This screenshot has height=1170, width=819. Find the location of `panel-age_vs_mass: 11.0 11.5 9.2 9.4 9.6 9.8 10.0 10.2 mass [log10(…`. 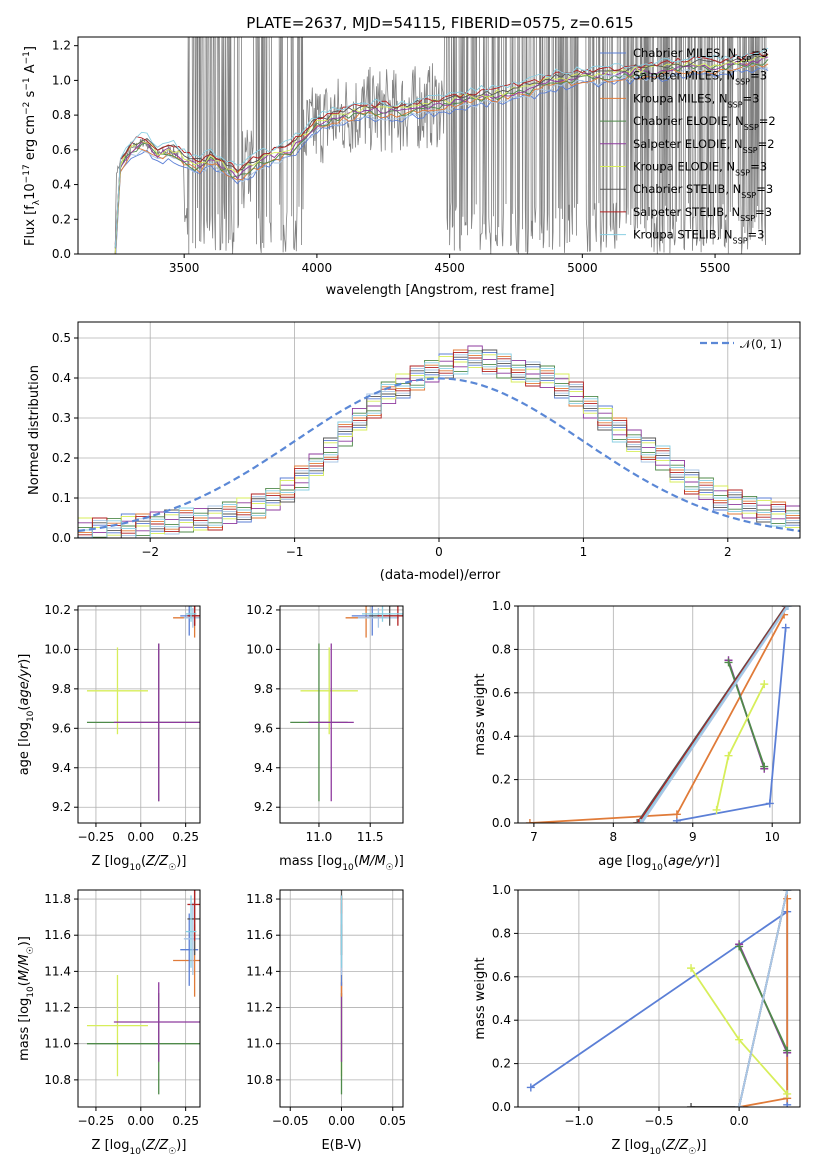

panel-age_vs_mass: 11.0 11.5 9.2 9.4 9.6 9.8 10.0 10.2 mass [log10(… is located at coordinates (325, 738).